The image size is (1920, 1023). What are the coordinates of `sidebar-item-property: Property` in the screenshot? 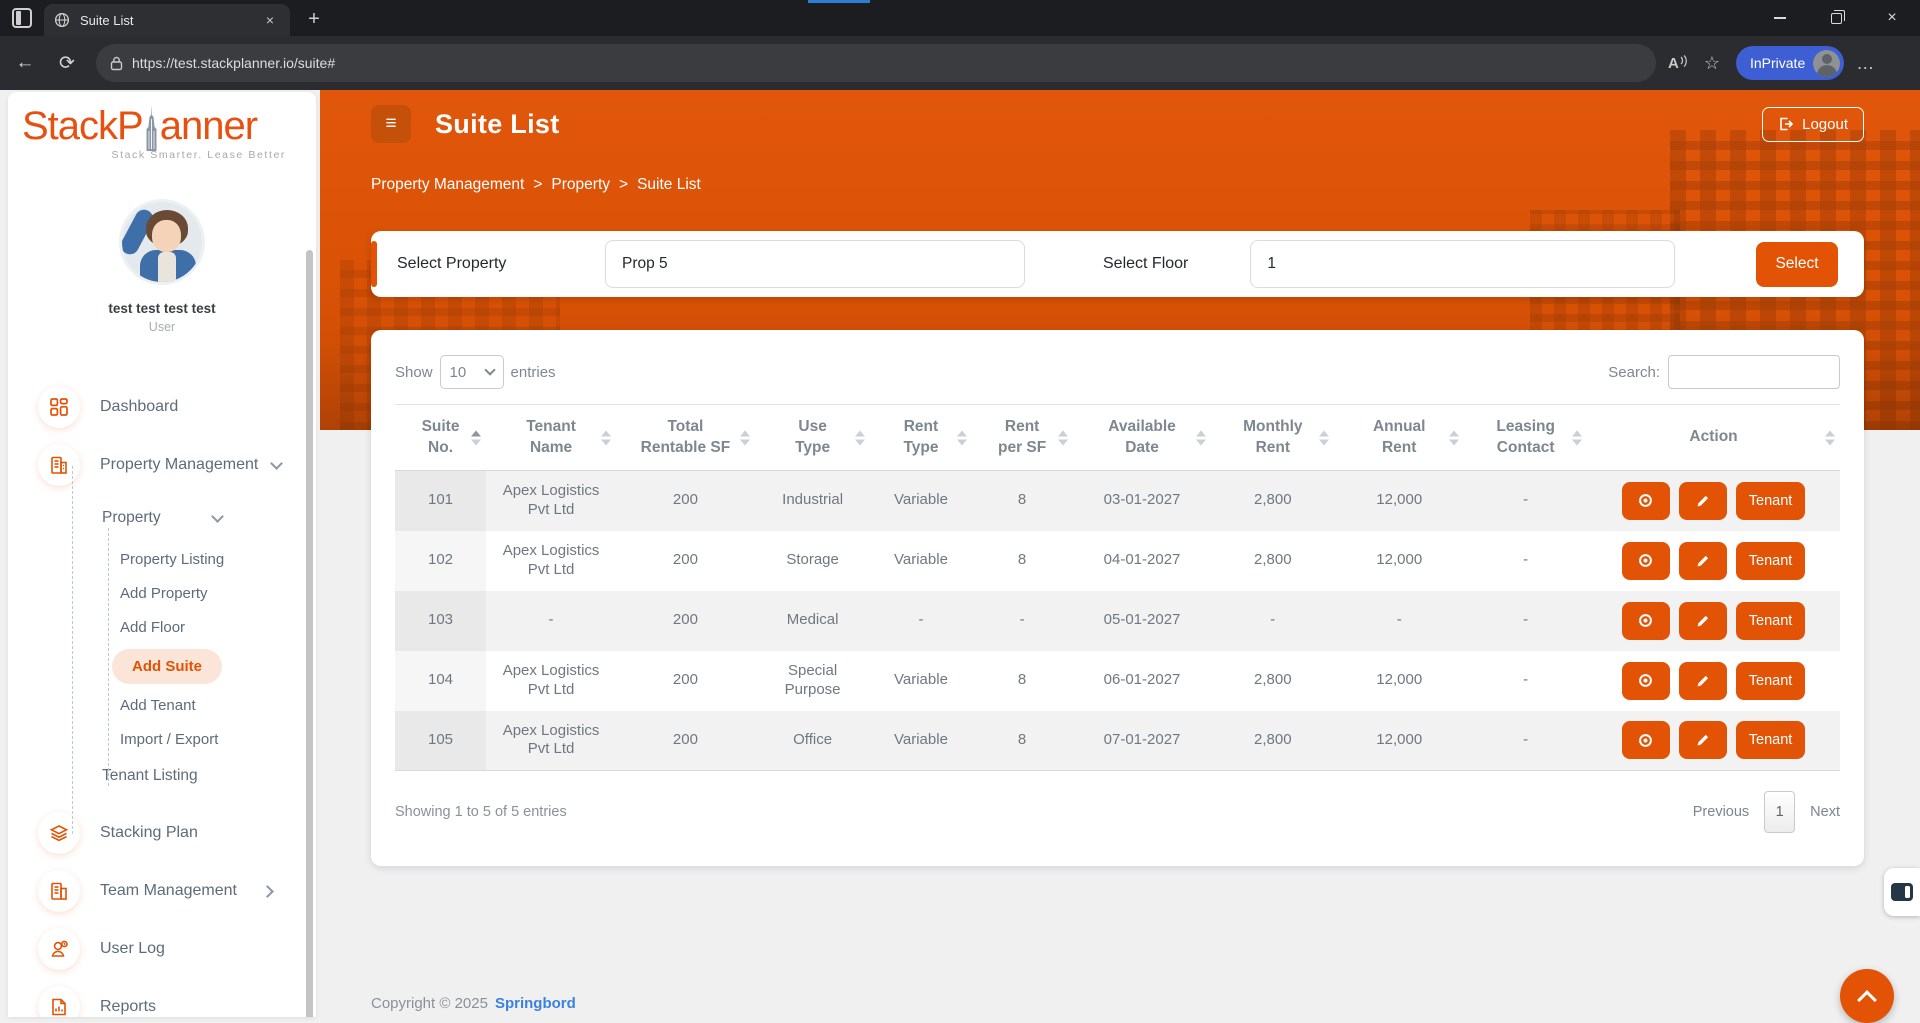 It's located at (162, 518).